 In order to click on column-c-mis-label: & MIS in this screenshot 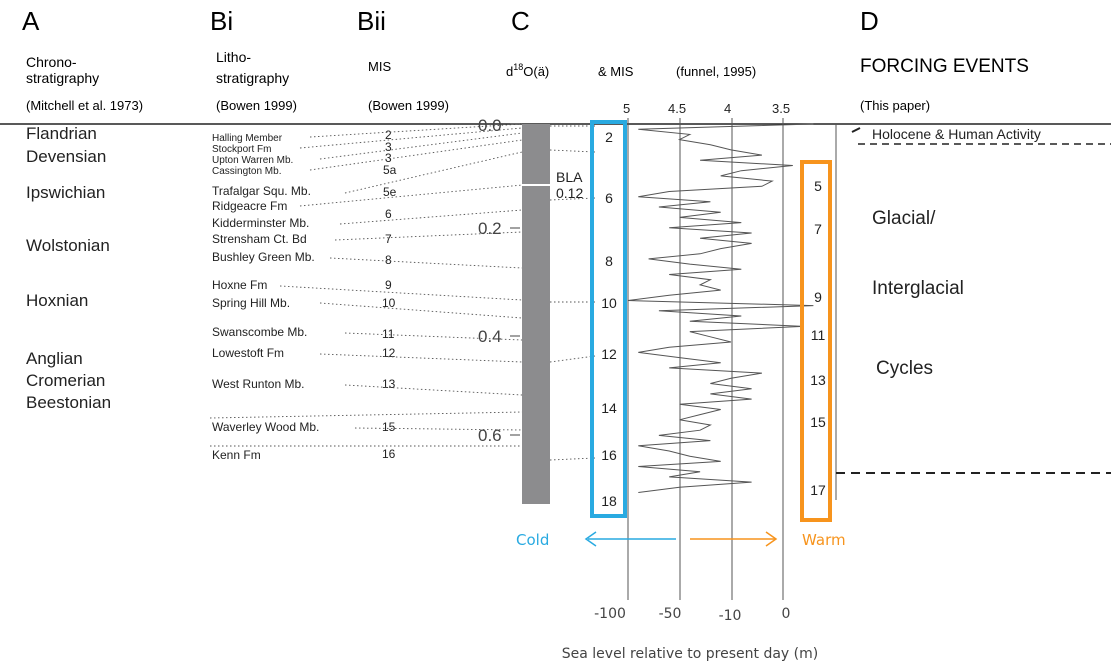, I will do `click(616, 71)`.